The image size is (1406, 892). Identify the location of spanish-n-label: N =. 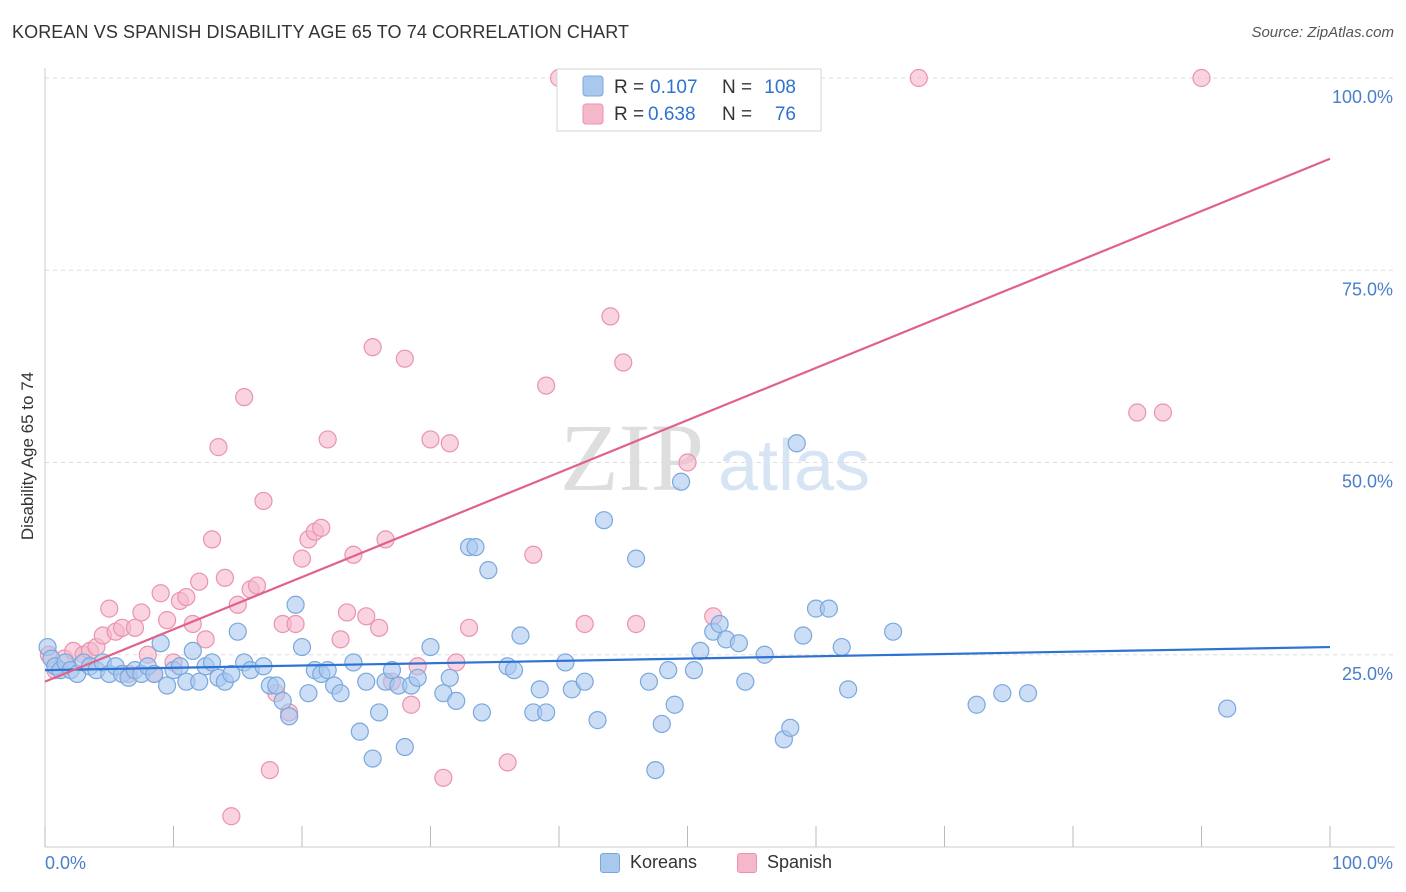
(737, 114).